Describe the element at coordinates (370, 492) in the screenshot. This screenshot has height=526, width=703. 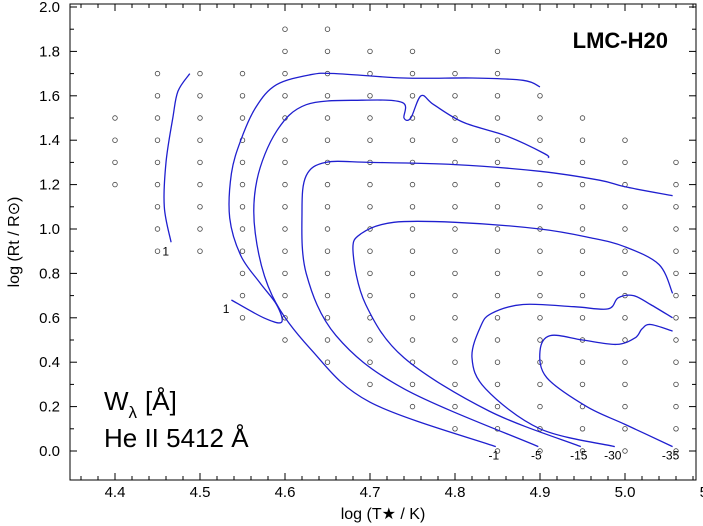
I see `x-tick-label: 4.7` at that location.